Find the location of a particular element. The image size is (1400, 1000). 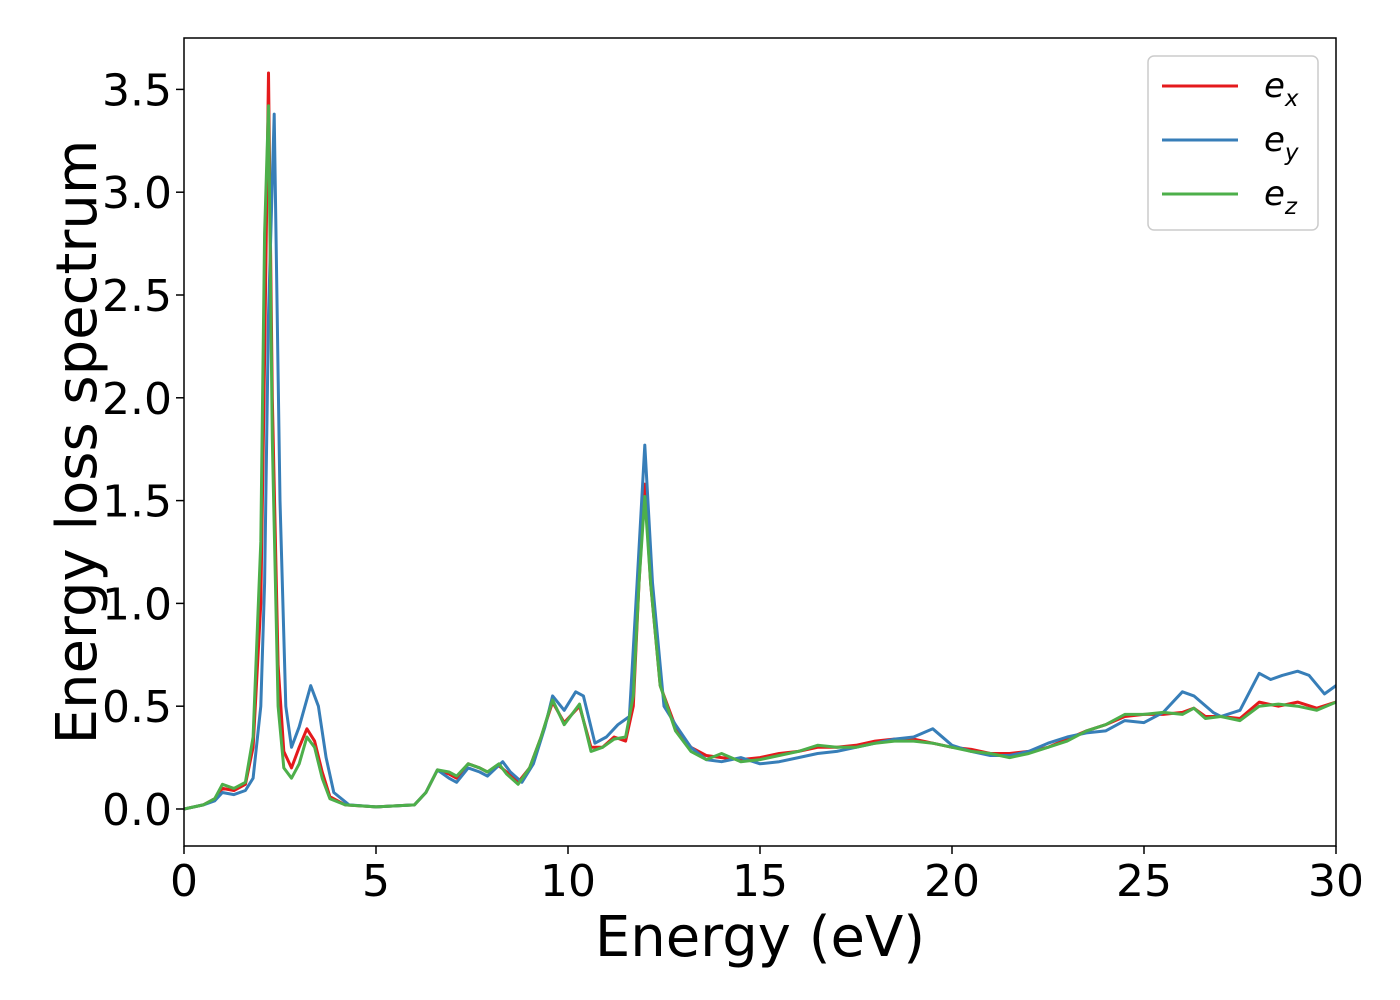

y-tick-label: 0.0 is located at coordinates (137, 810).